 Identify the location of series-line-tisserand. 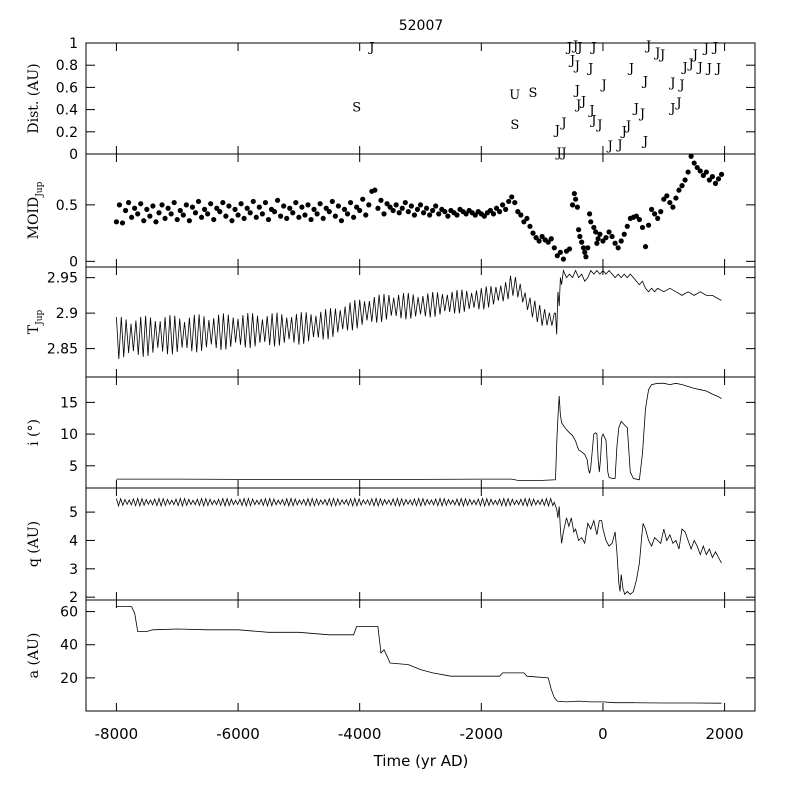
(419, 314).